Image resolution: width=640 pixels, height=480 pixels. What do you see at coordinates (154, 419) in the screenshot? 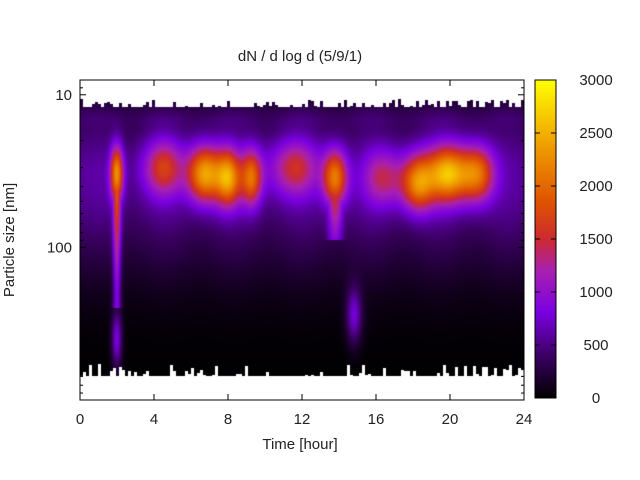
I see `x-tick-label: 4` at bounding box center [154, 419].